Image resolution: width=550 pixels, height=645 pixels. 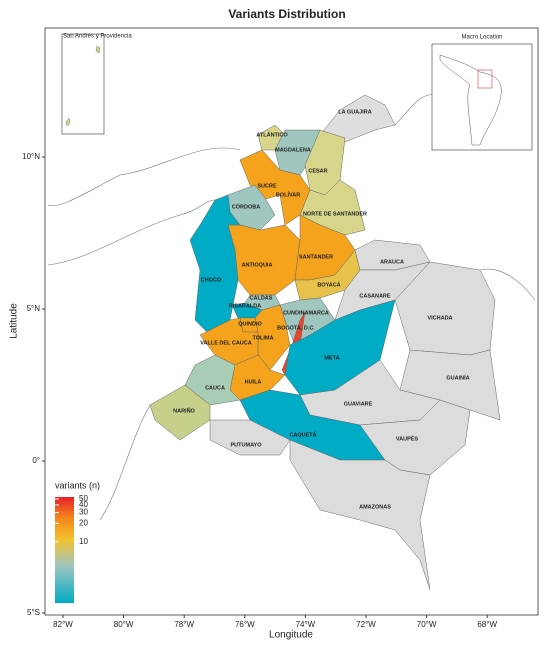 I want to click on region-label: NARIÑO, so click(x=184, y=410).